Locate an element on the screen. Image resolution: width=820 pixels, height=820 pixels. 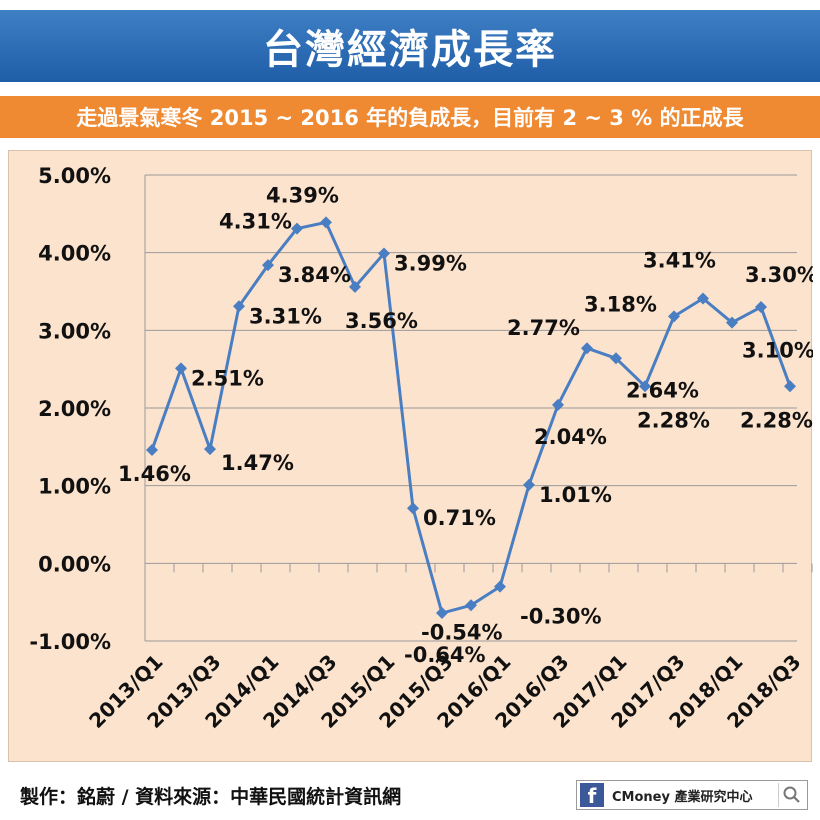
brand-badge: f CMoney 產業研究中心 is located at coordinates (692, 795).